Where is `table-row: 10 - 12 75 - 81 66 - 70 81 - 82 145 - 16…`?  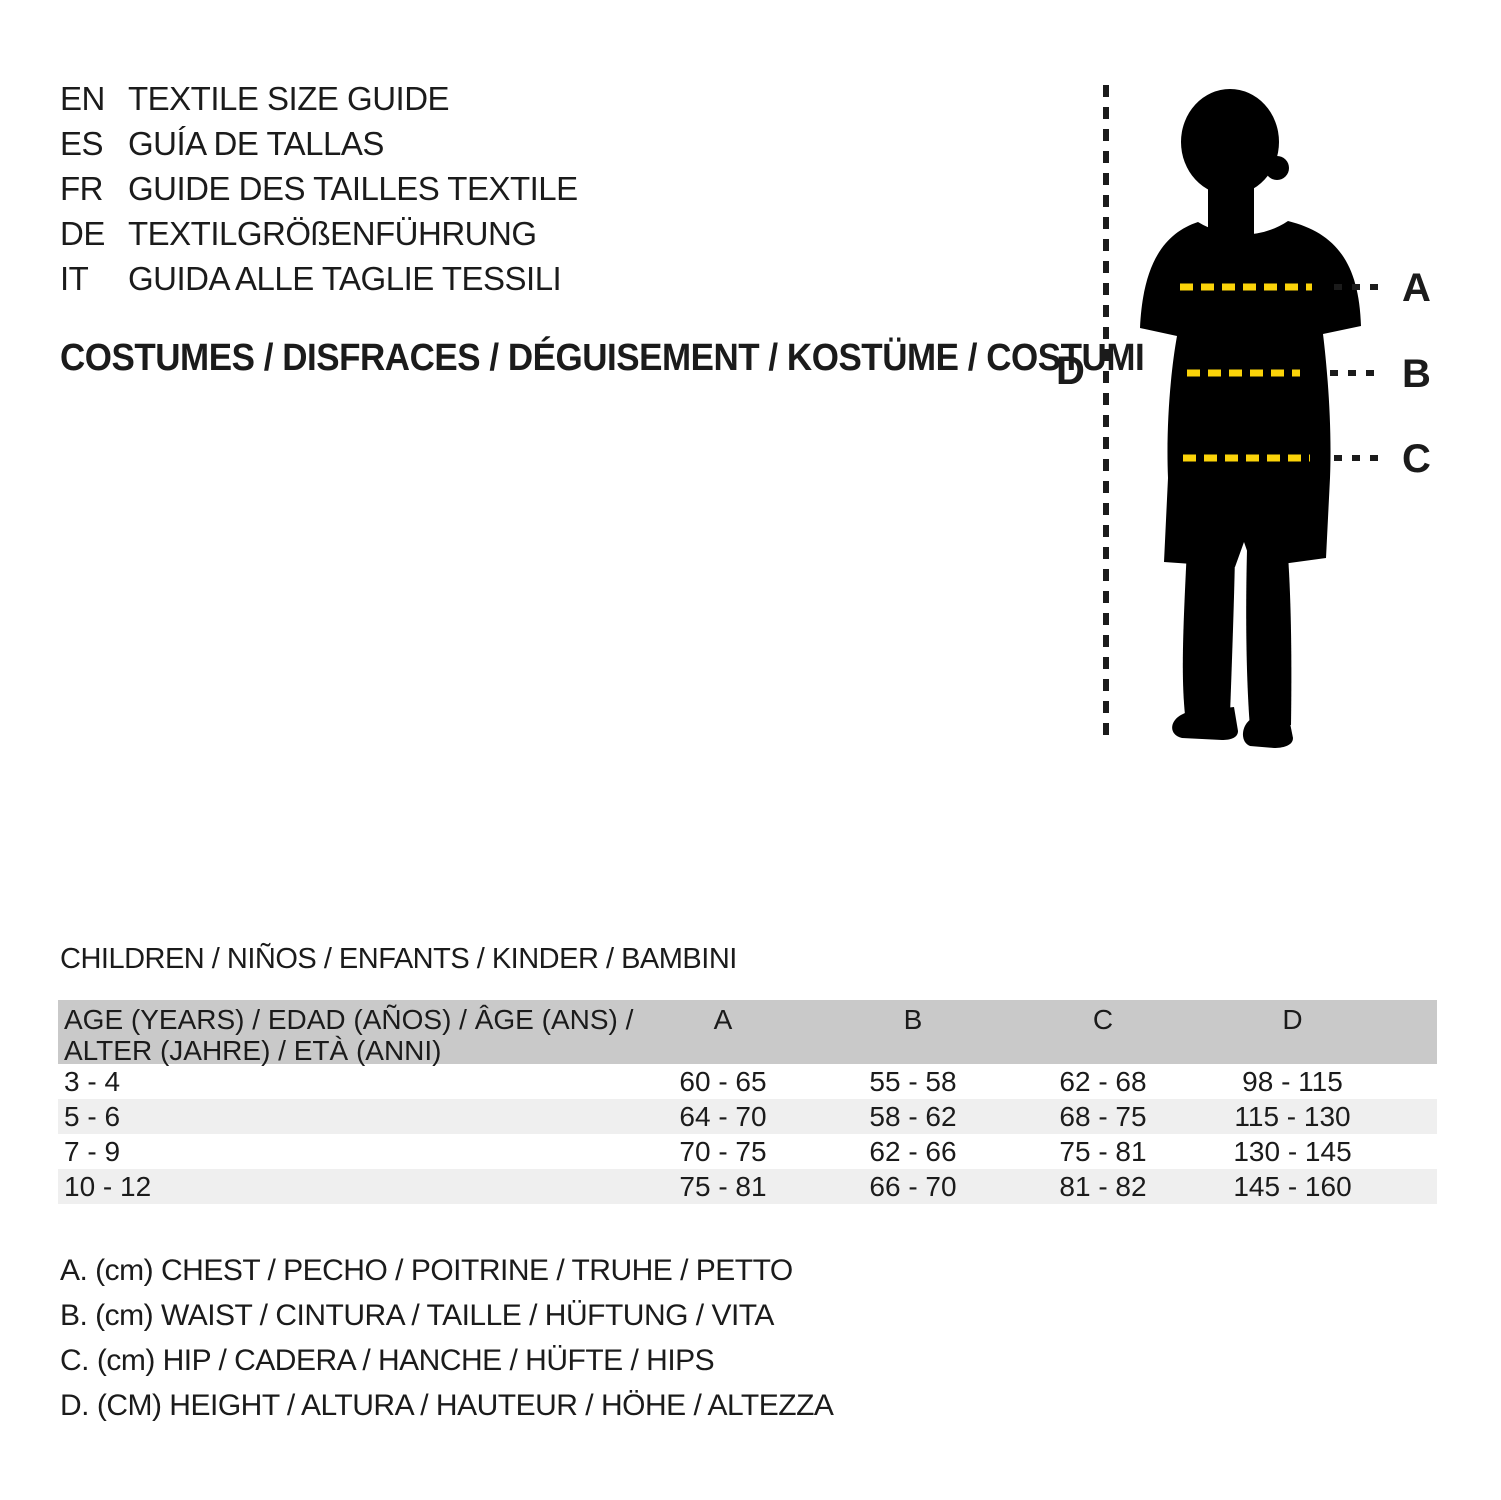
table-row: 10 - 12 75 - 81 66 - 70 81 - 82 145 - 16… is located at coordinates (747, 1186).